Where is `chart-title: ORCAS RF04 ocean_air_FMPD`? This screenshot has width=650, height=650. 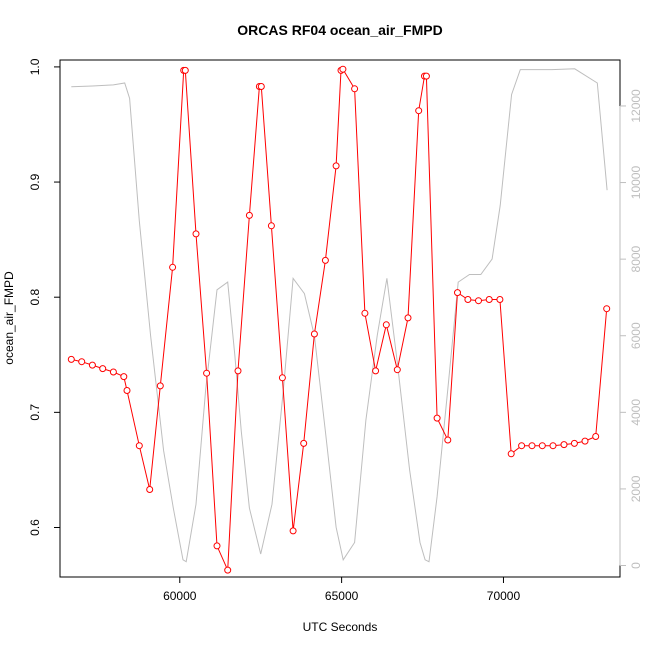
chart-title: ORCAS RF04 ocean_air_FMPD is located at coordinates (339, 30).